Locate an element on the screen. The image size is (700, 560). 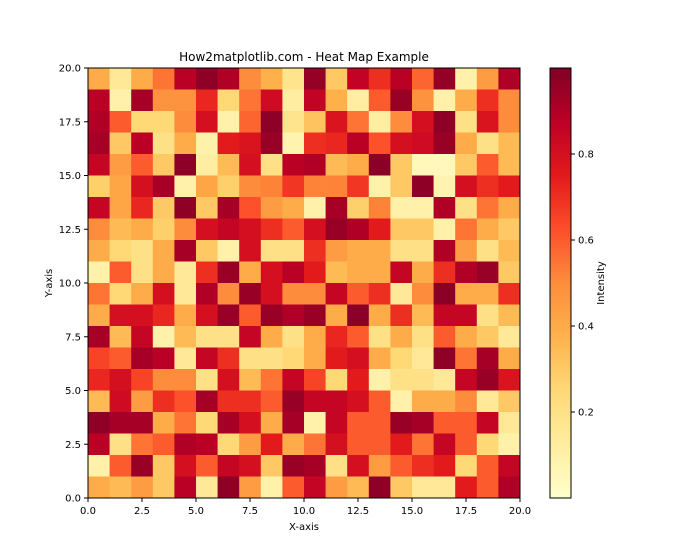
y-tick-label: 0.0 is located at coordinates (73, 499).